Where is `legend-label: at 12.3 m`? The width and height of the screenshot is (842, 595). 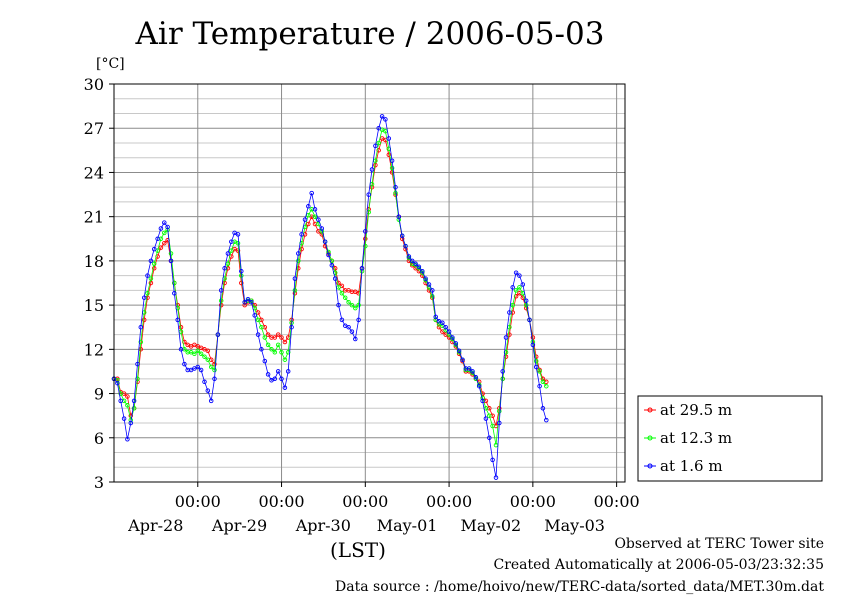
legend-label: at 12.3 m is located at coordinates (696, 438).